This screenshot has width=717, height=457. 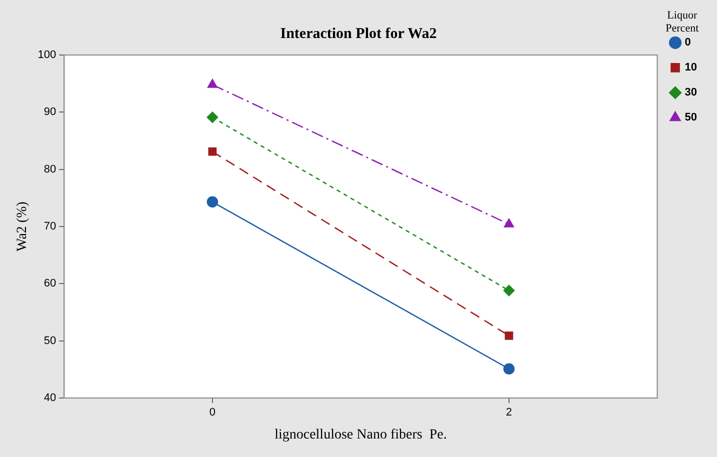 I want to click on y-tick-label: 60, so click(x=50, y=284).